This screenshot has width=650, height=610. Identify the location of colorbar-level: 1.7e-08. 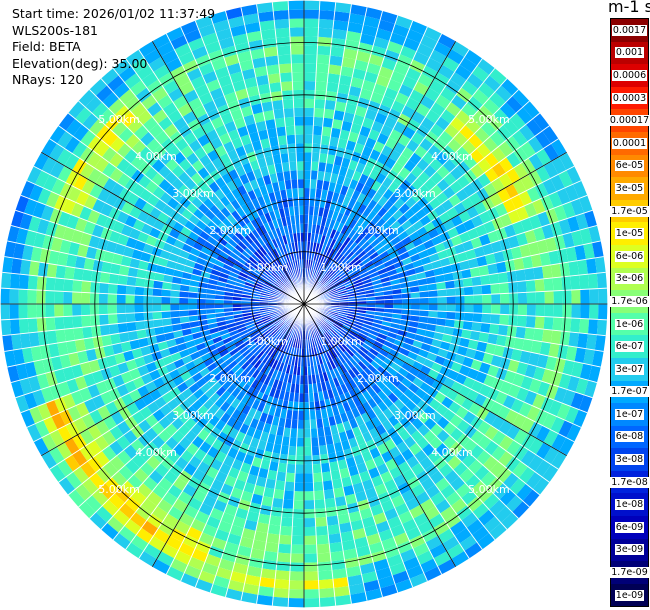
(629, 482).